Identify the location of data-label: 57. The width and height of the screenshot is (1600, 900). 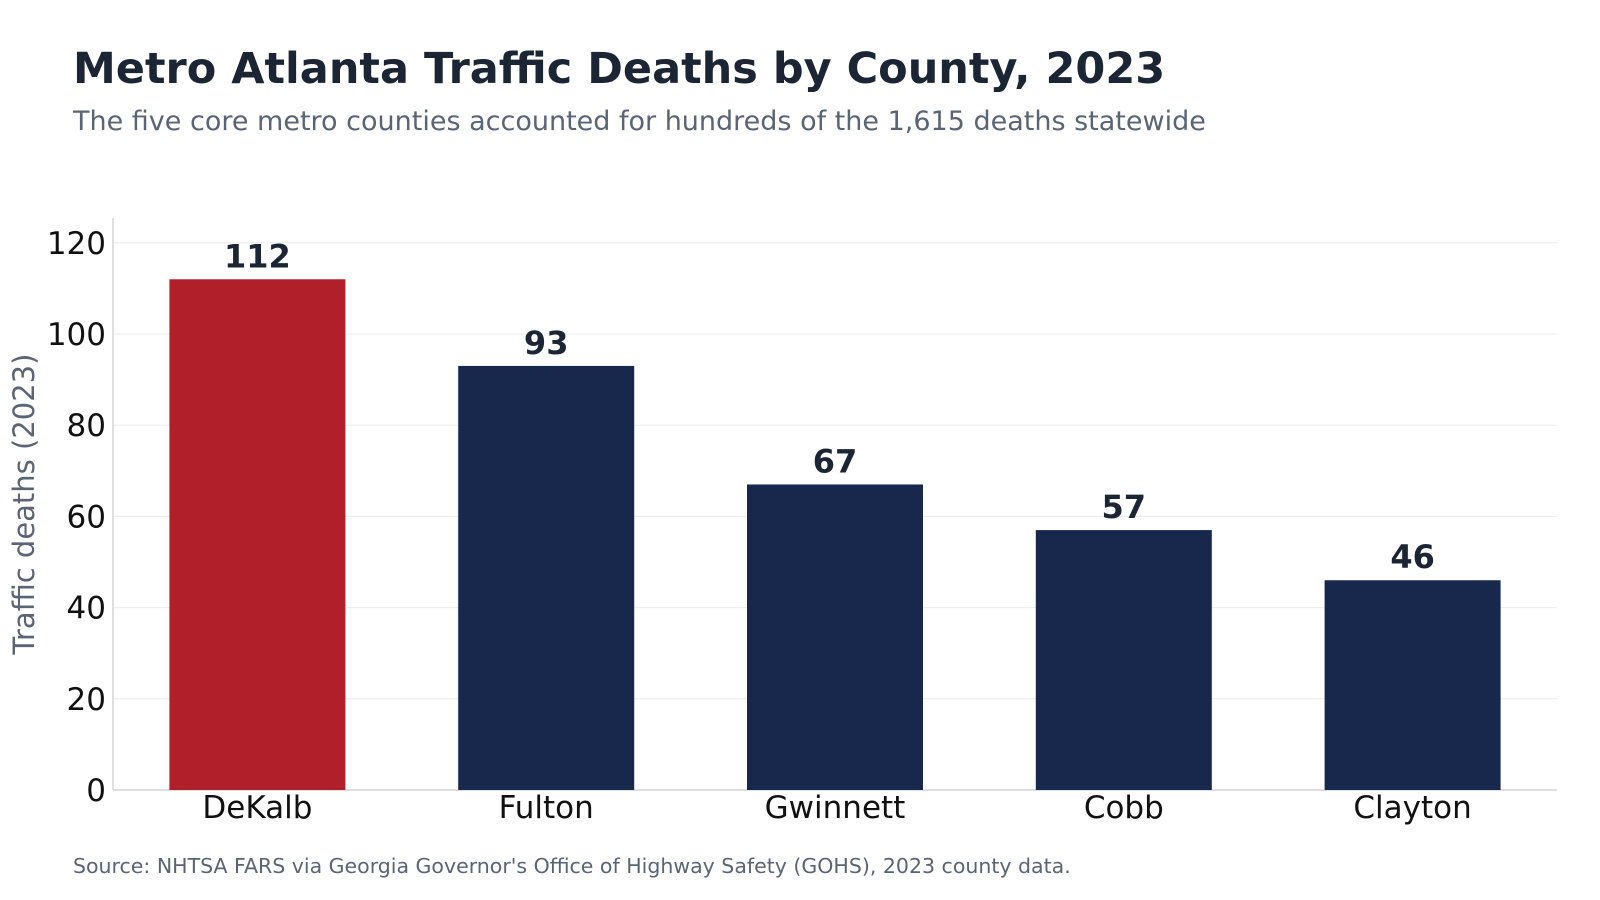
(1124, 507).